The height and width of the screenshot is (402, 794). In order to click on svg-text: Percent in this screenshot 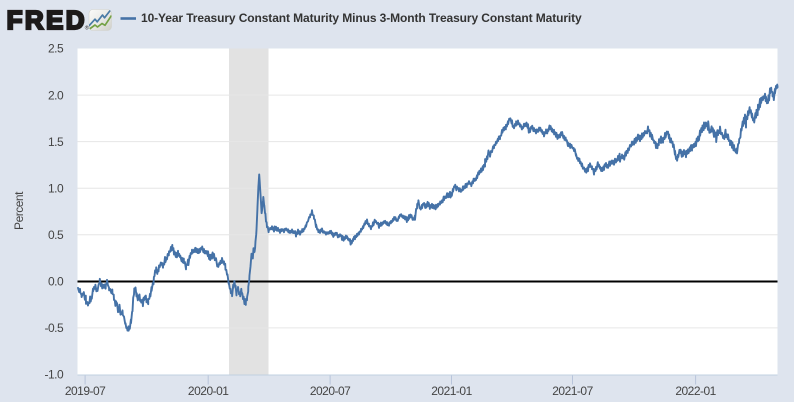, I will do `click(19, 210)`.